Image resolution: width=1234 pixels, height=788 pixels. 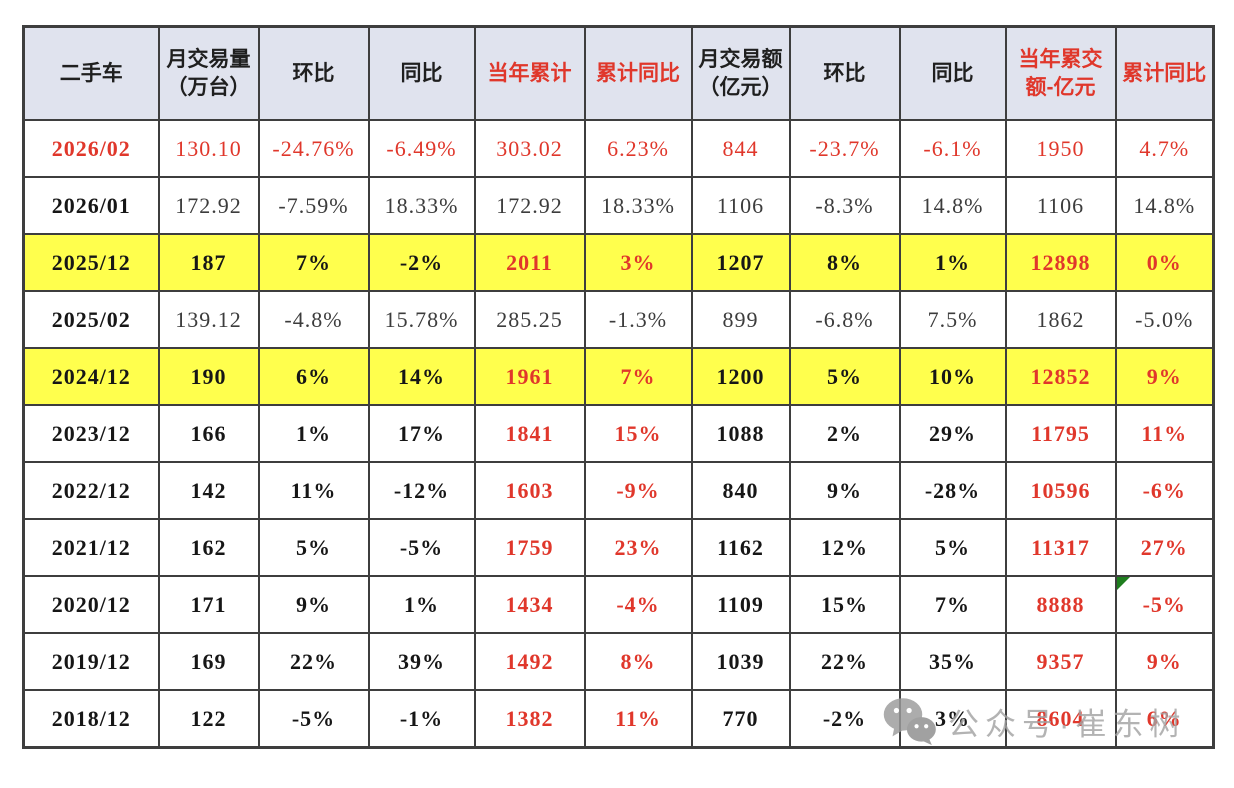 What do you see at coordinates (1060, 319) in the screenshot?
I see `data-cell: 1862` at bounding box center [1060, 319].